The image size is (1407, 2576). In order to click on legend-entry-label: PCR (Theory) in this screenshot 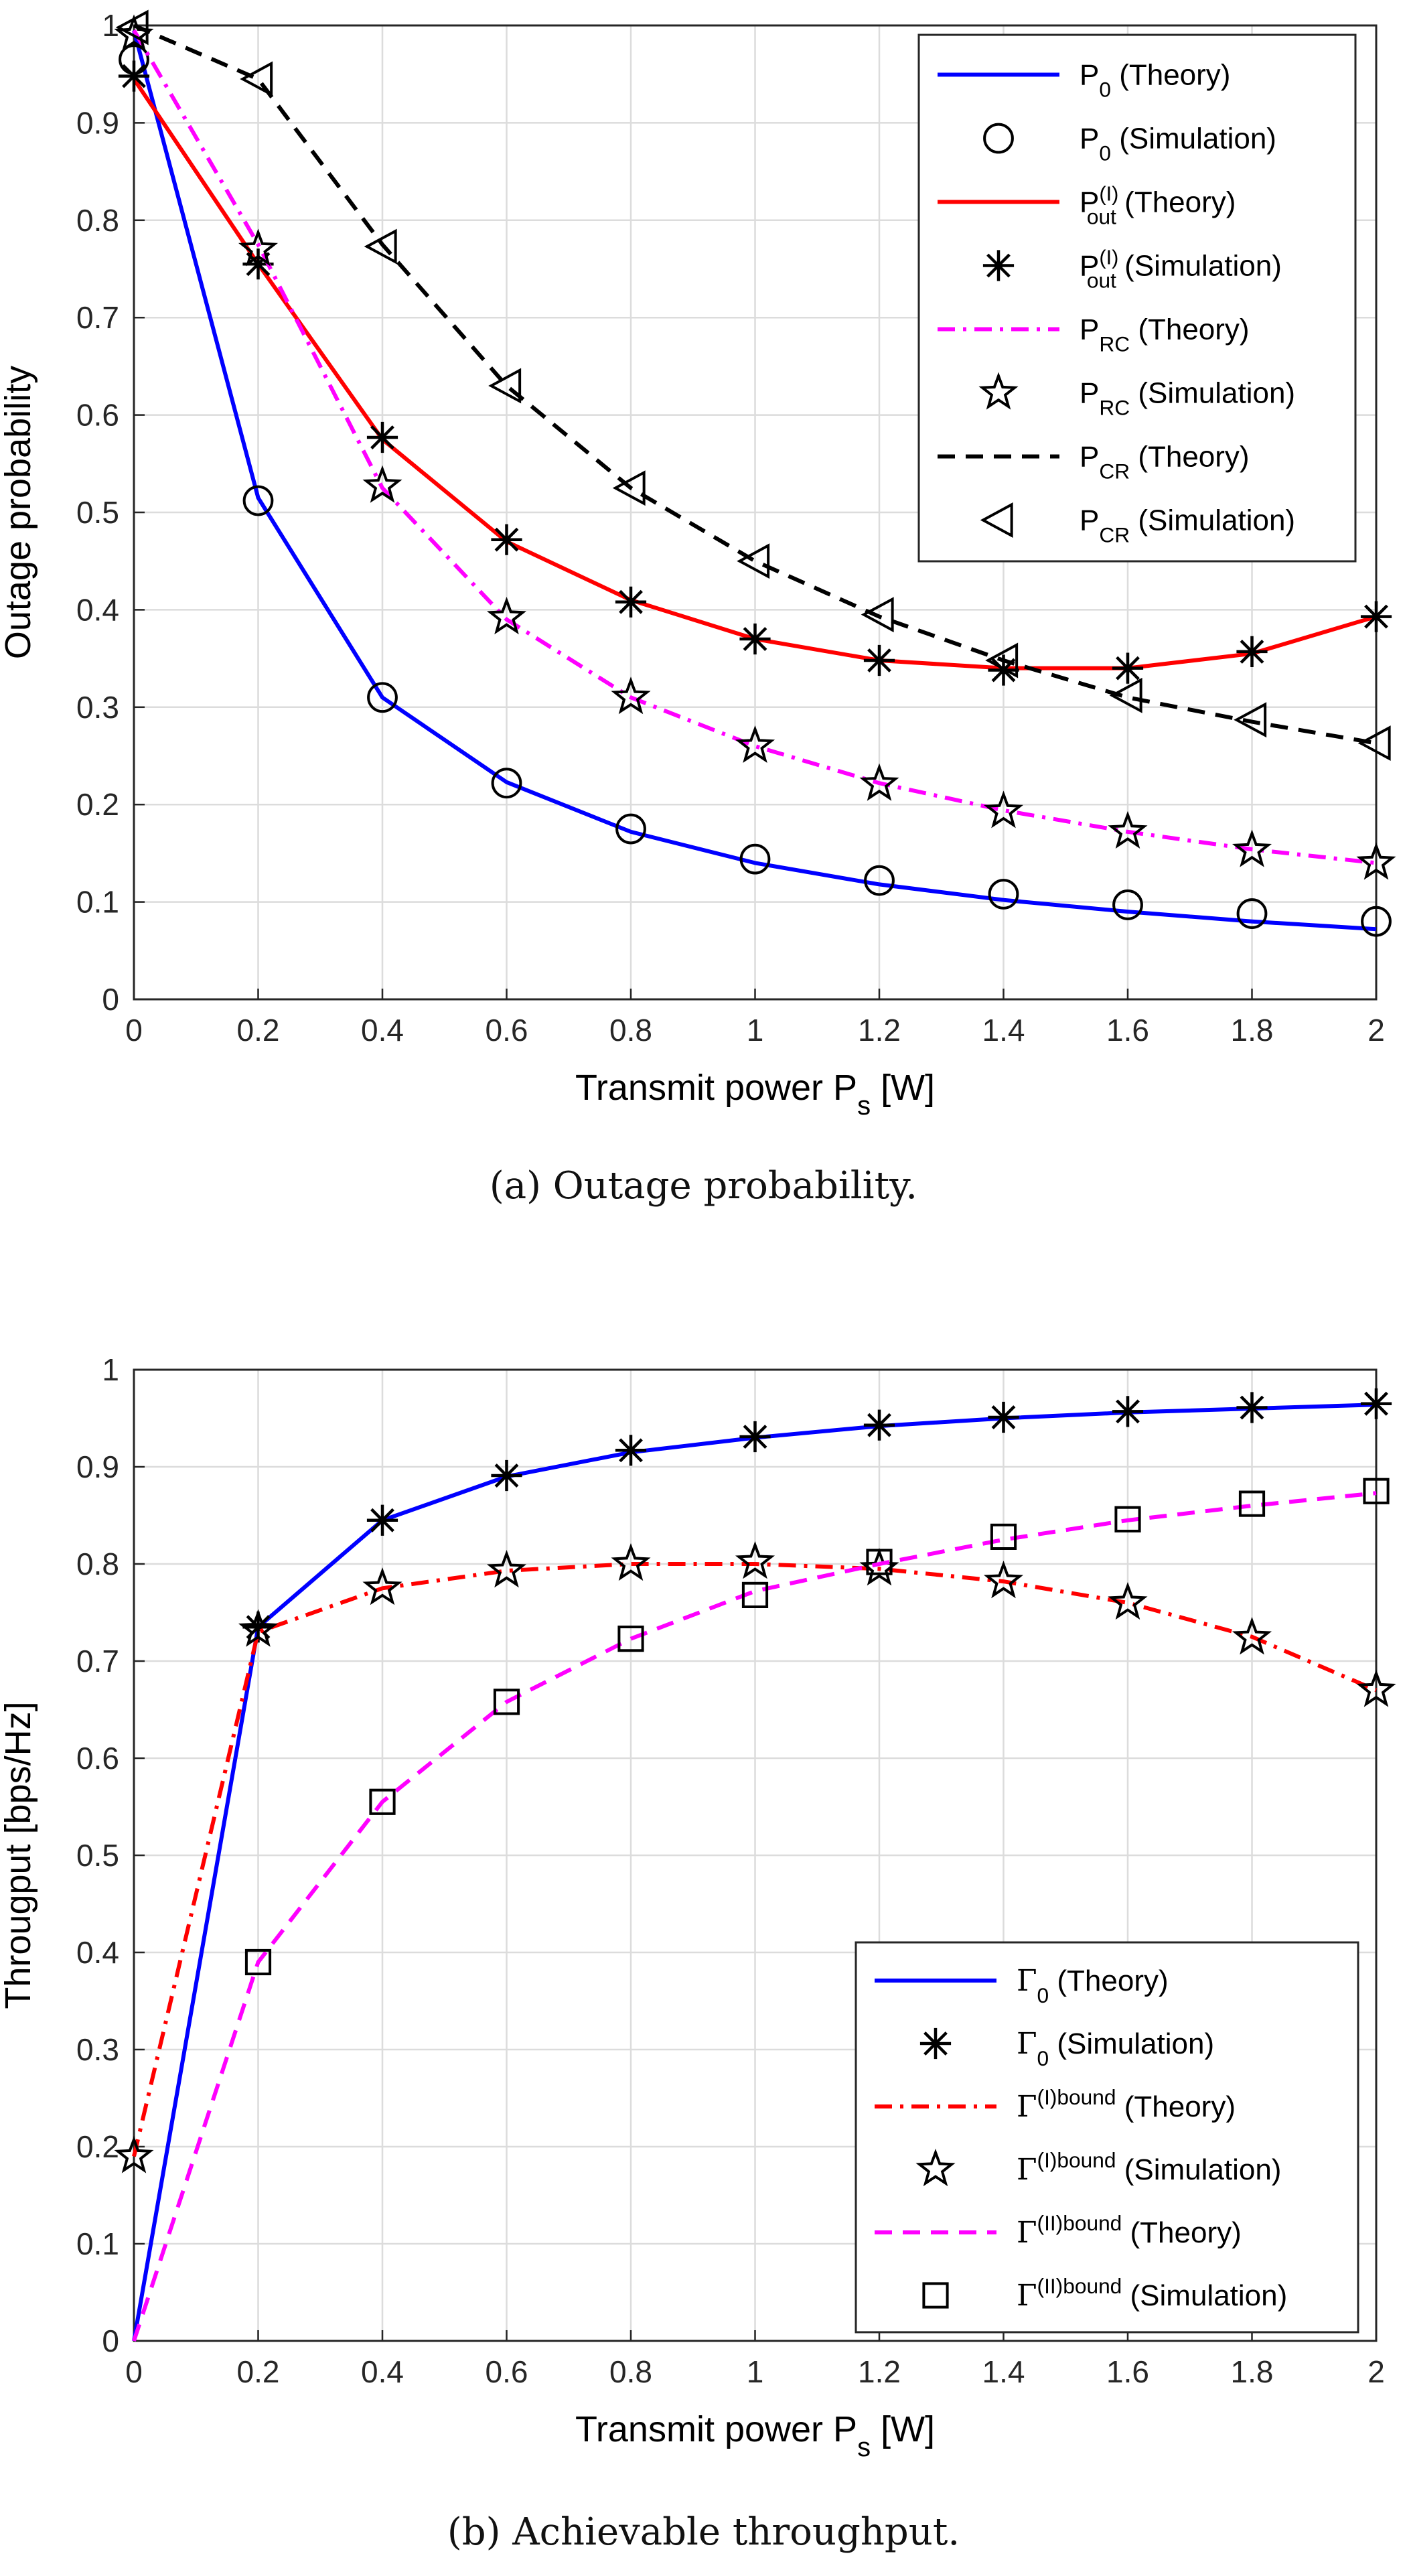, I will do `click(1165, 462)`.